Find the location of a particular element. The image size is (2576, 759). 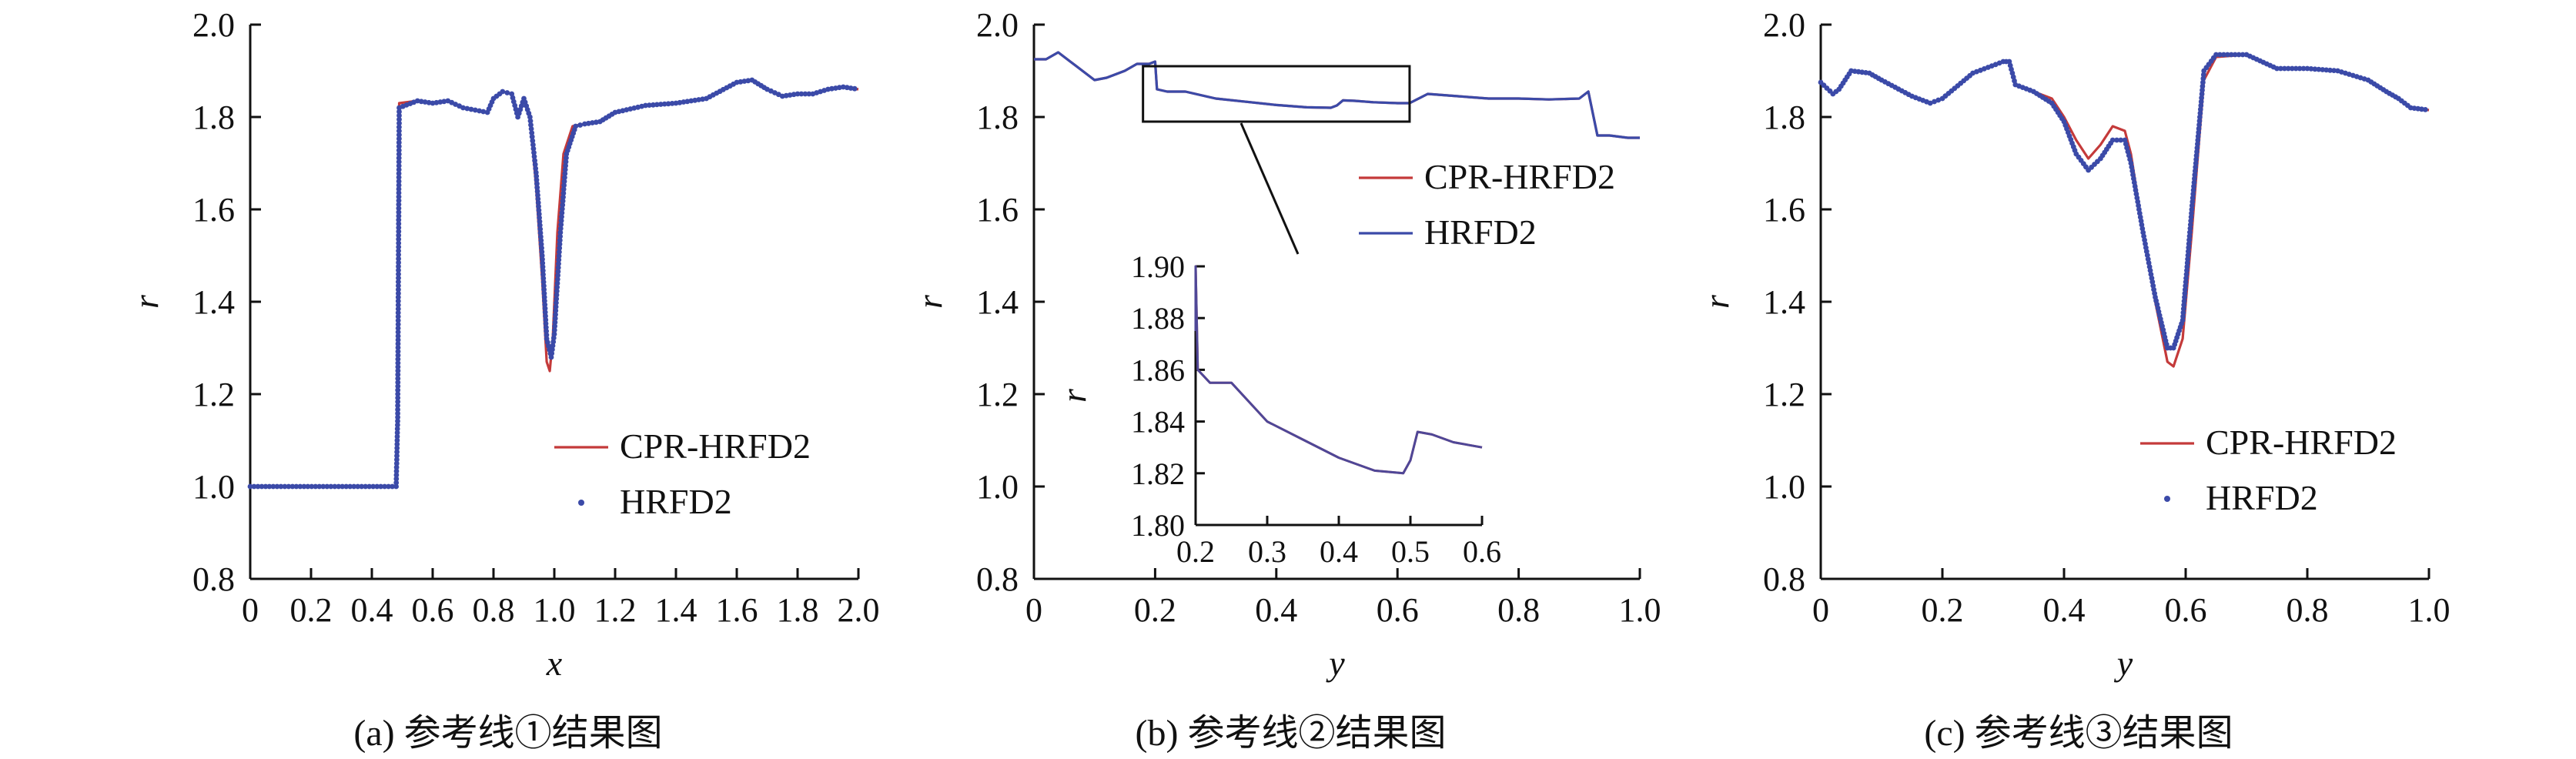

inset-plot: 1.80 1.82 1.84 1.86 1.88 1.90 0.2 0.3 0.4 0.5 0.6 r is located at coordinates (1278, 409).